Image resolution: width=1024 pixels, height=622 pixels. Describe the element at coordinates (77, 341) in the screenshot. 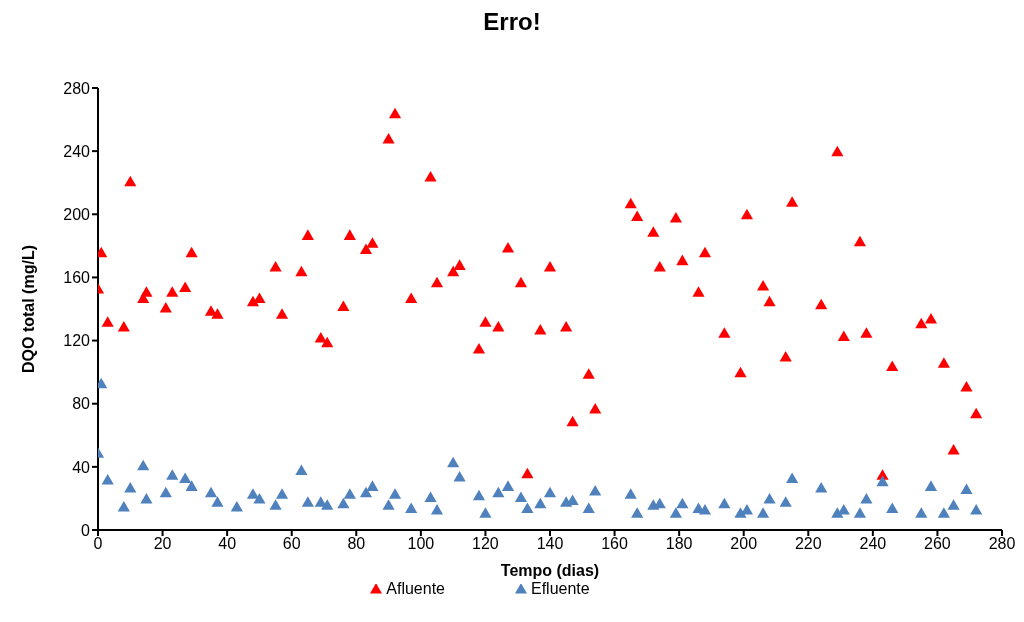

I see `y-tick-label: 120` at that location.